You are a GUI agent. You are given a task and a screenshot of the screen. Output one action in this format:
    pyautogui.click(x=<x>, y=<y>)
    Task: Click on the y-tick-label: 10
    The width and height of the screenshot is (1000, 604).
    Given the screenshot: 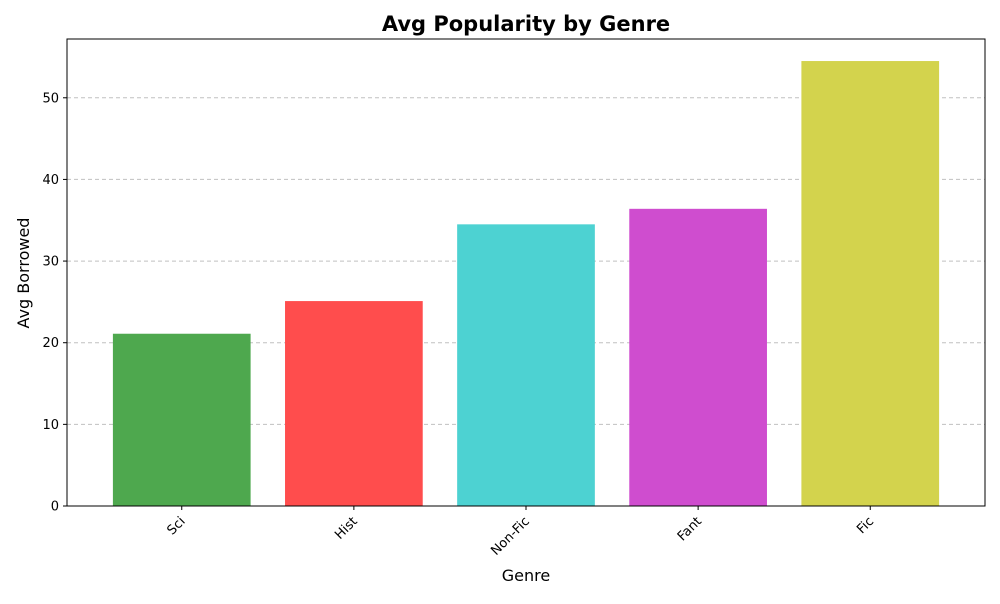 What is the action you would take?
    pyautogui.click(x=50, y=425)
    